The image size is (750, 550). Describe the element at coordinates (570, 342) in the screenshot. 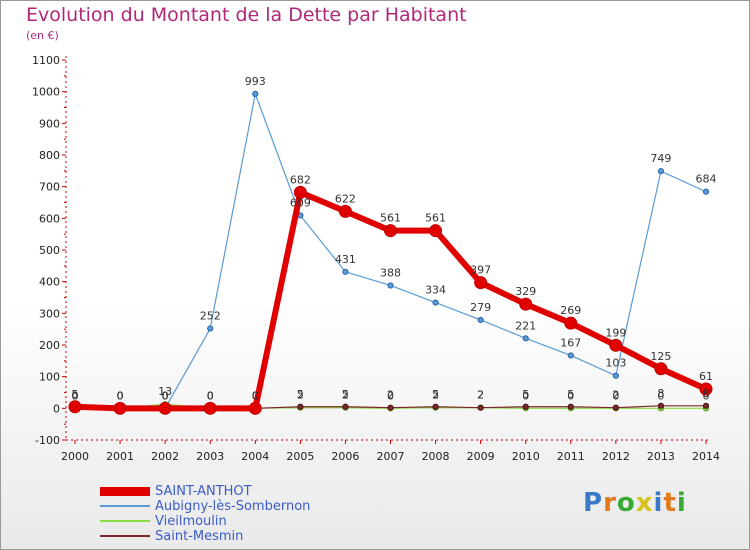

I see `data-label: 167` at that location.